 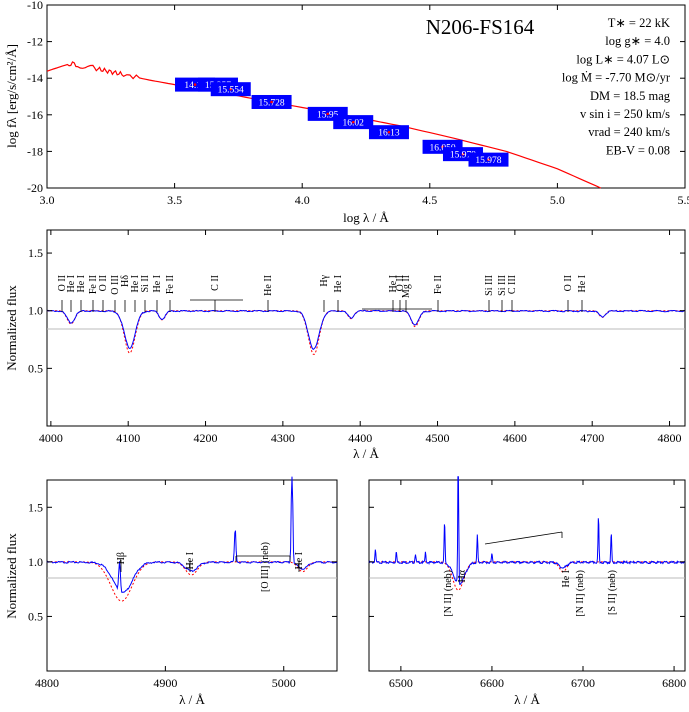 I want to click on sed-parameter: log L∗ = 4.07 L⊙, so click(x=623, y=59).